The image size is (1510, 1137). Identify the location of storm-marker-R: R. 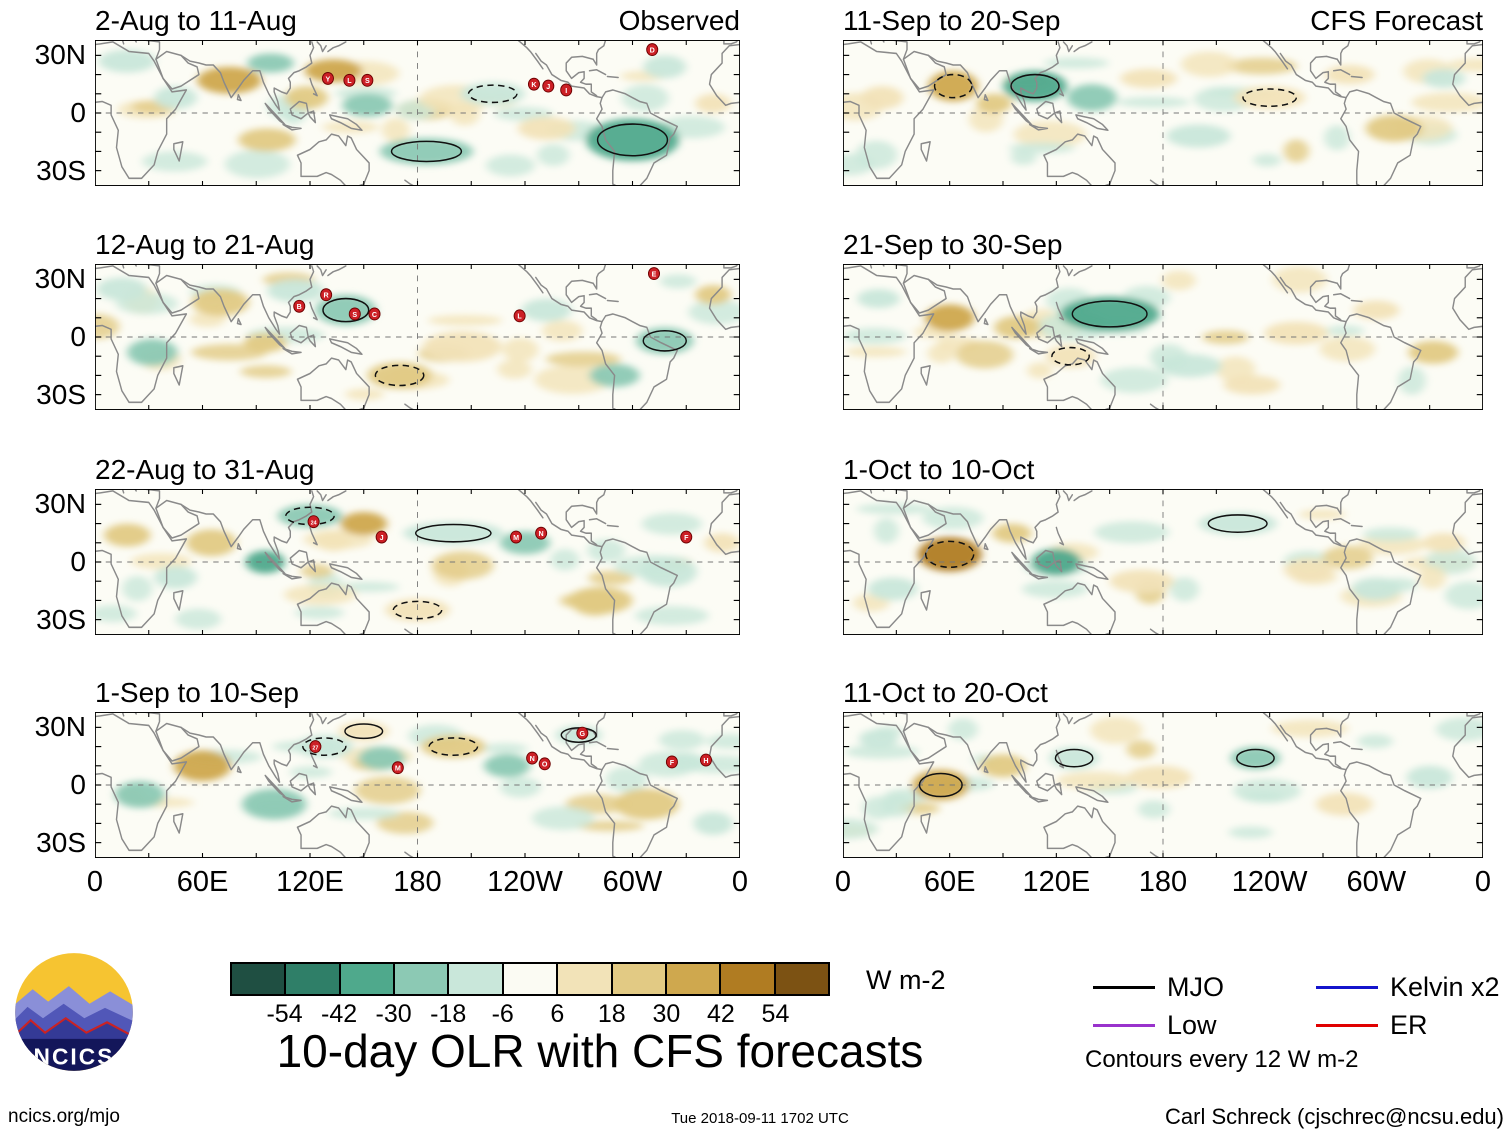
(326, 295).